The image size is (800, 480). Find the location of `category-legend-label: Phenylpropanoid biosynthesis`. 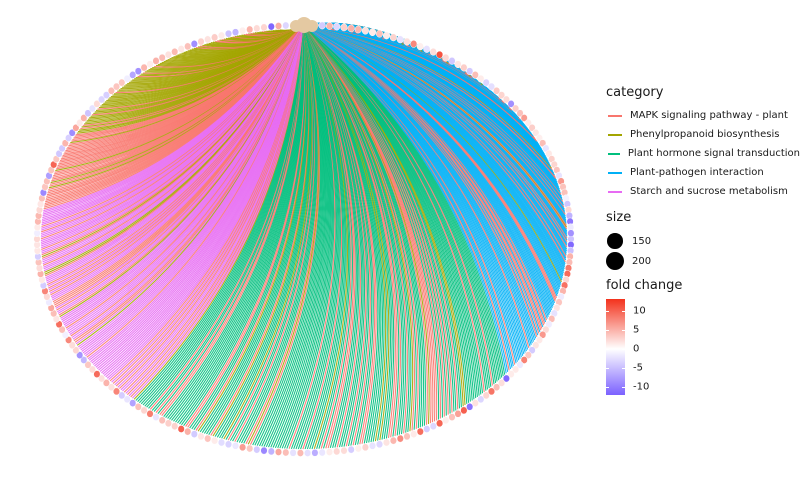

category-legend-label: Phenylpropanoid biosynthesis is located at coordinates (705, 134).